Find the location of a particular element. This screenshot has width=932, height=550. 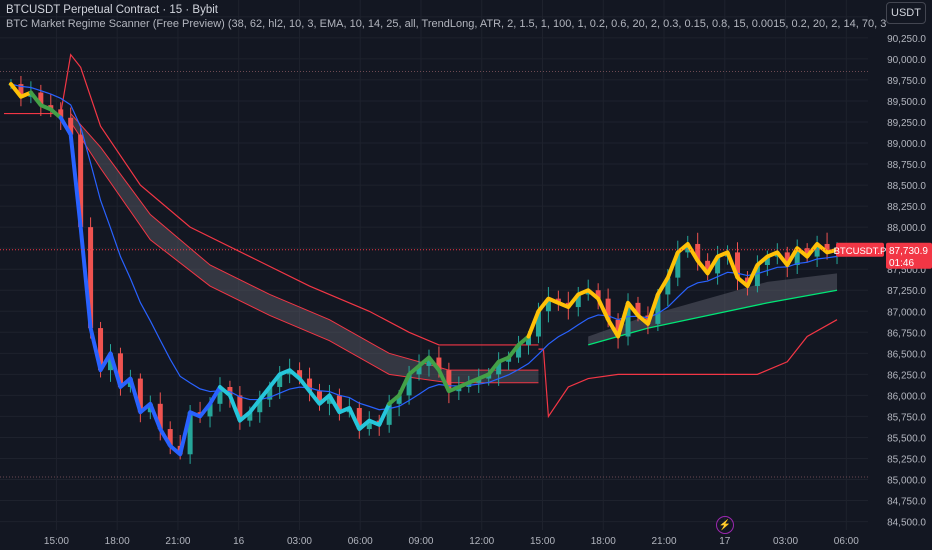

y-tick-label: 89,500.0 is located at coordinates (906, 102).